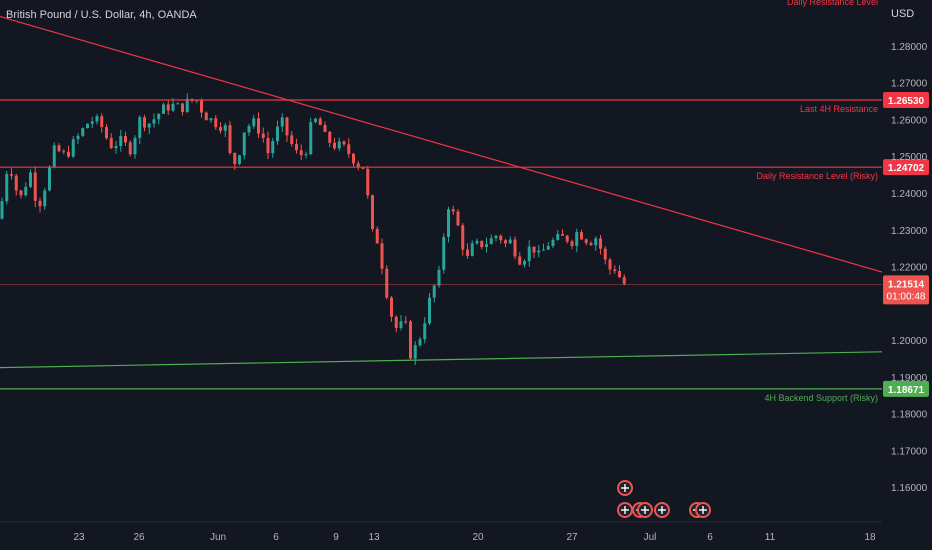 Image resolution: width=932 pixels, height=550 pixels. Describe the element at coordinates (909, 120) in the screenshot. I see `price-axis-tick: 1.26000` at that location.